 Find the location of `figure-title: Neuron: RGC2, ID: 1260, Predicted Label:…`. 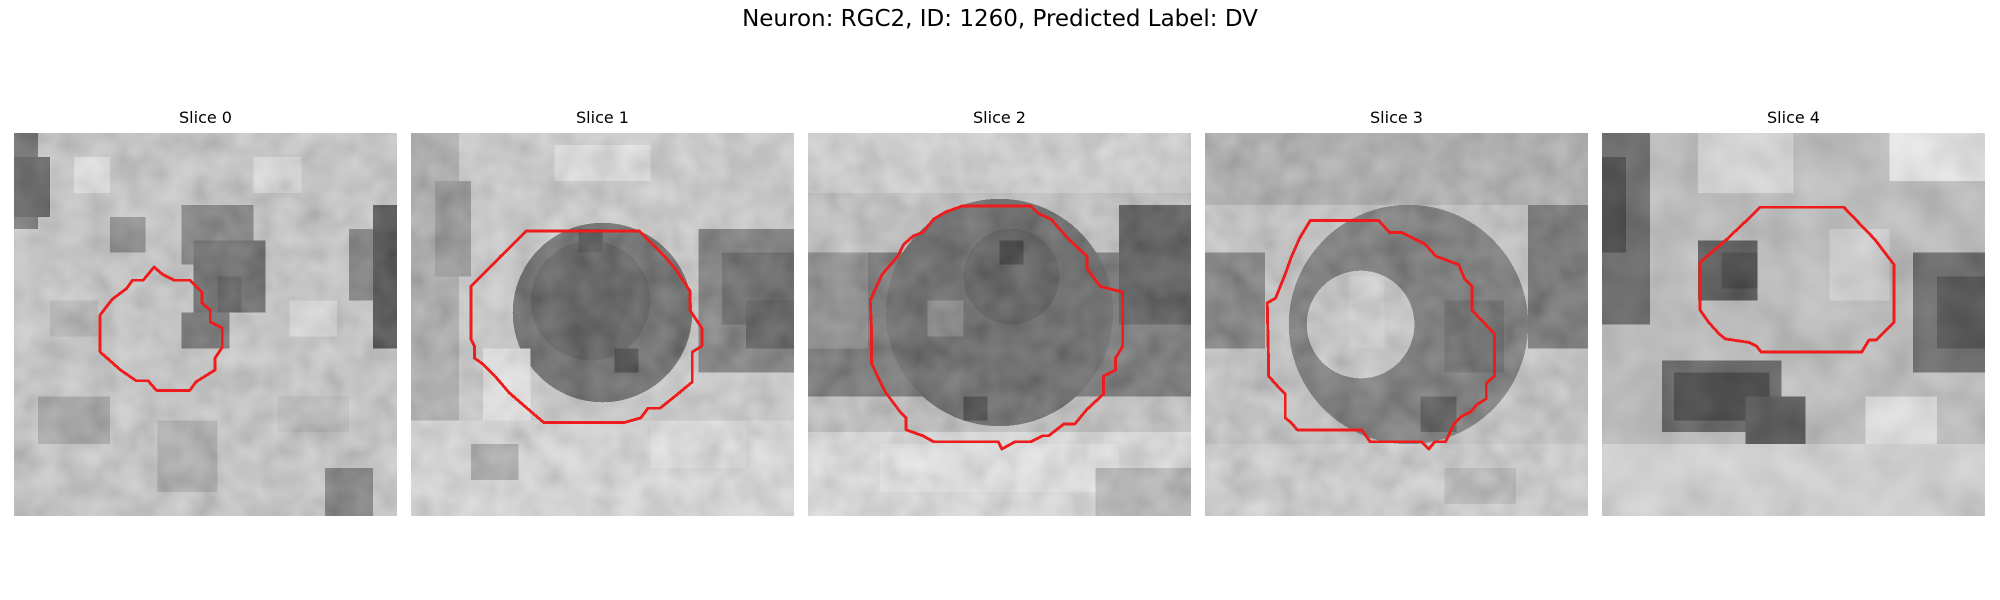

figure-title: Neuron: RGC2, ID: 1260, Predicted Label:… is located at coordinates (1000, 19).